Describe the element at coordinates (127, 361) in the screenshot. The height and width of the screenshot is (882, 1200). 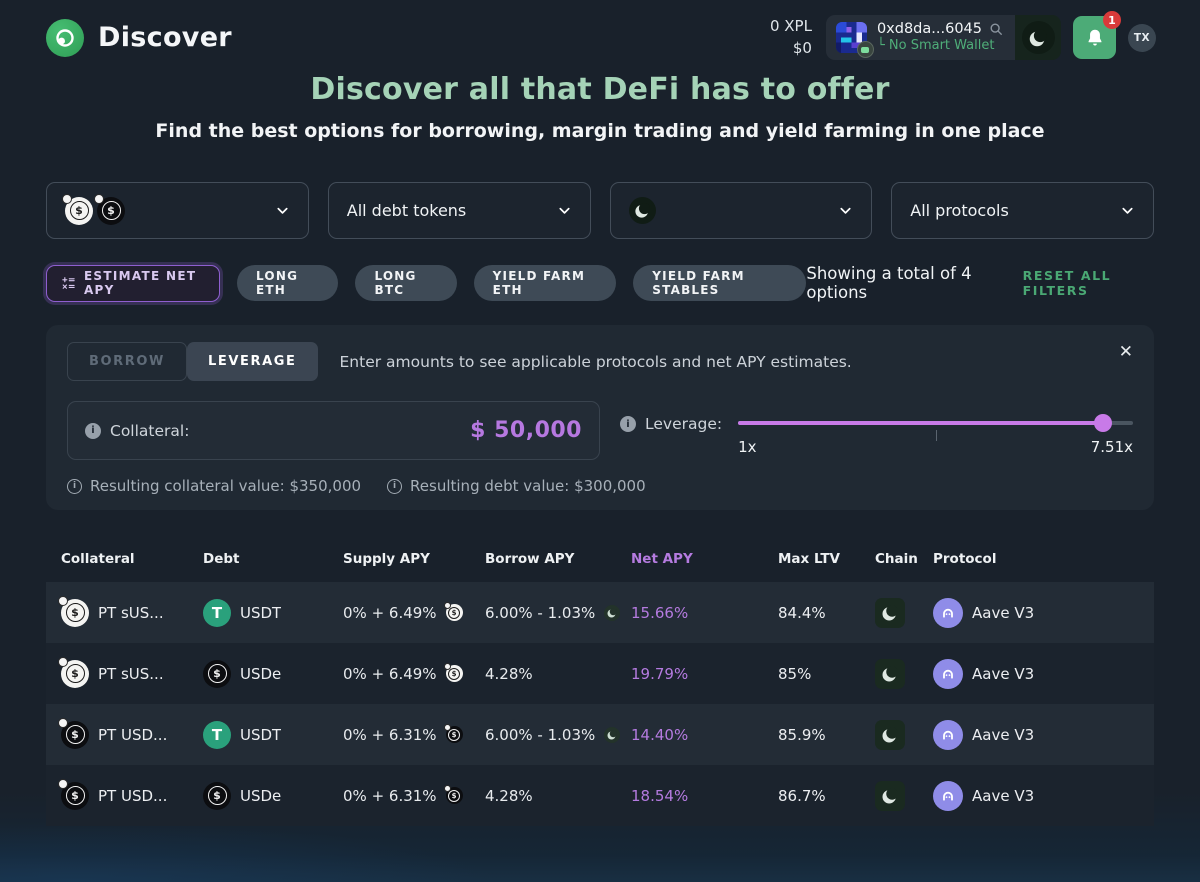
I see `tab-borrow: BORROW` at that location.